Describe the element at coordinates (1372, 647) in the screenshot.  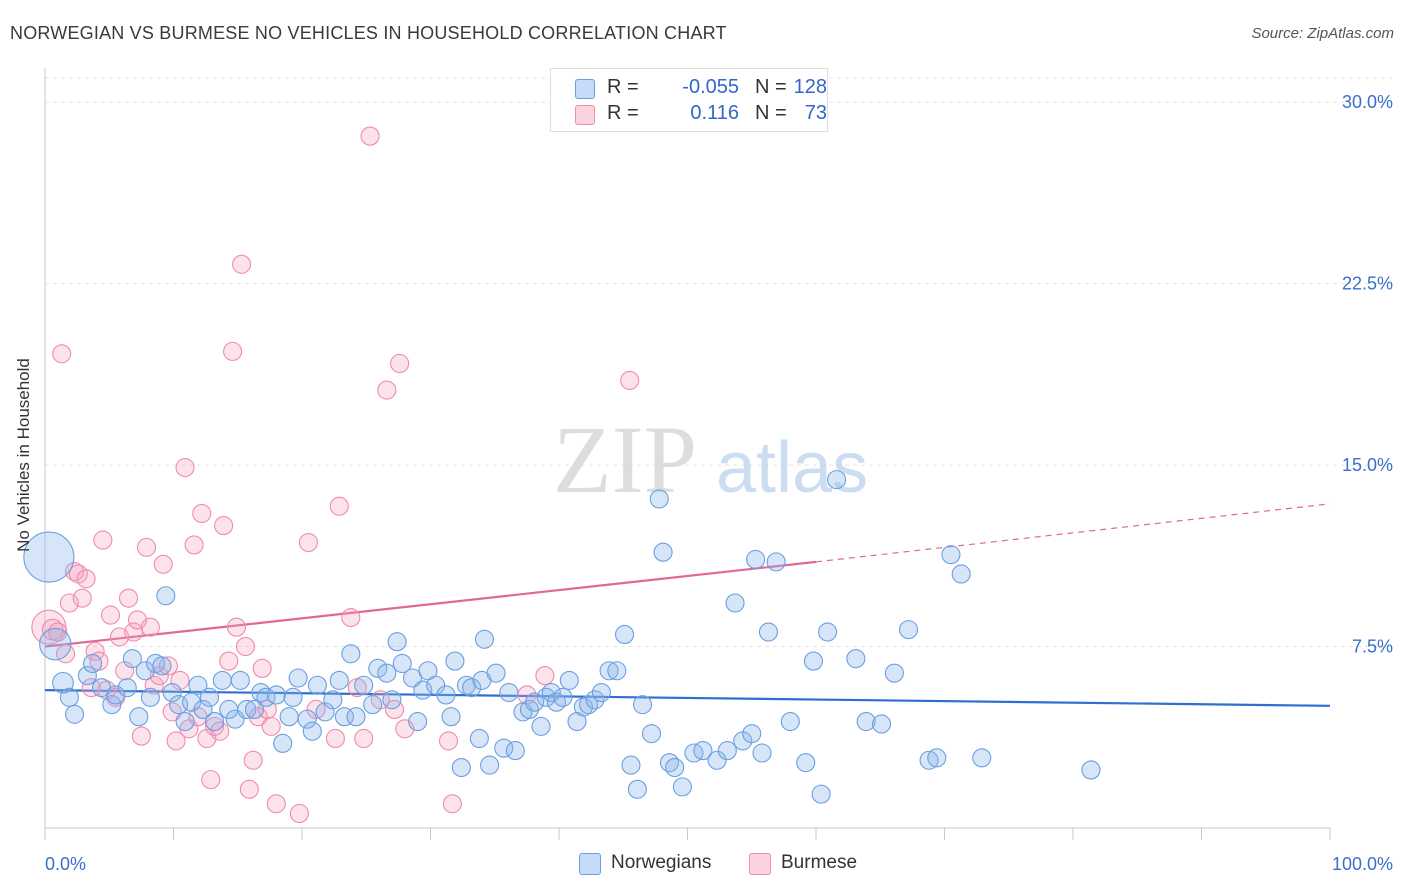
I see `y-tick-label: 7.5%` at that location.